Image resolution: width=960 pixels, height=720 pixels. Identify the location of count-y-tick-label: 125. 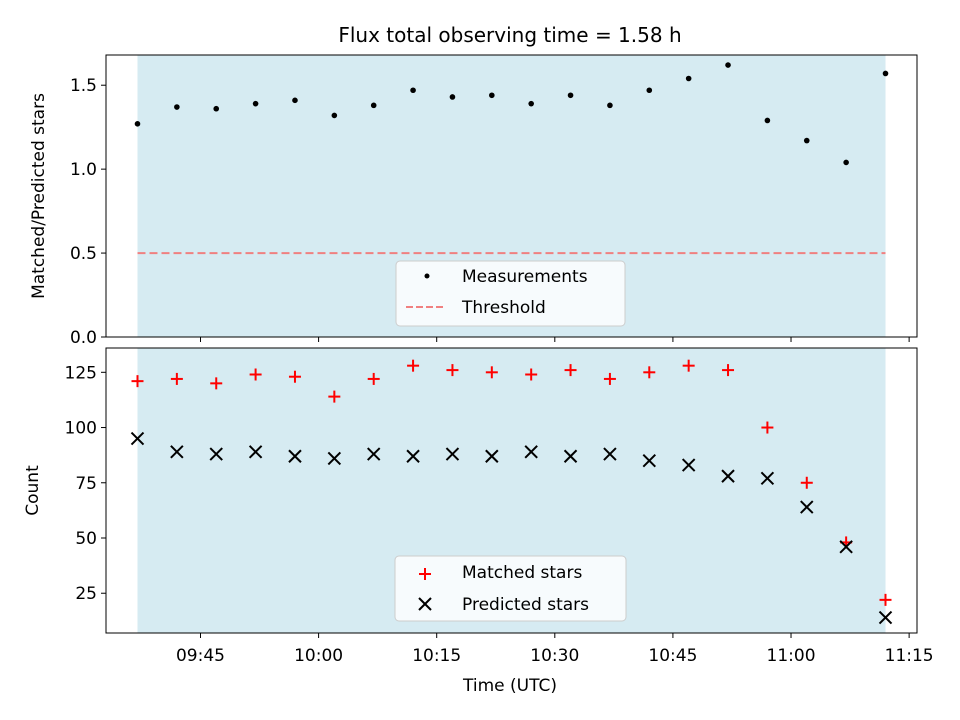
(81, 373).